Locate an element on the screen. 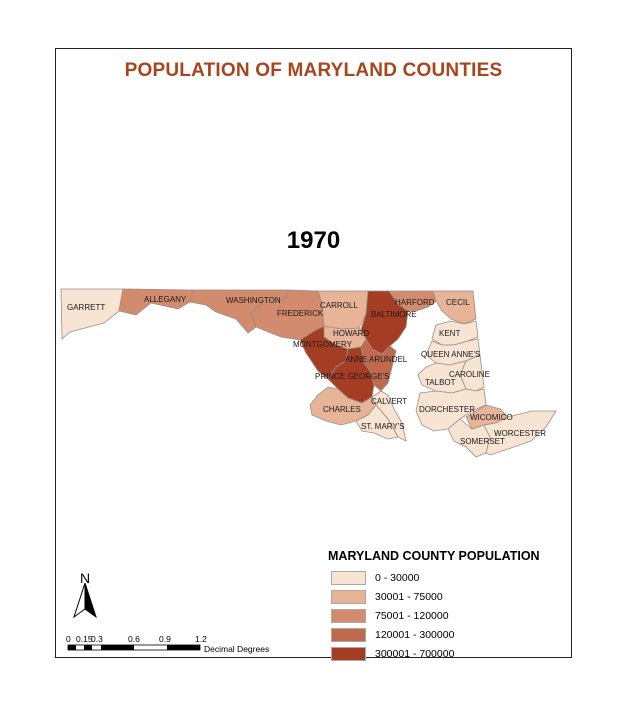 The image size is (629, 705). scale-units: Decimal Degrees is located at coordinates (236, 649).